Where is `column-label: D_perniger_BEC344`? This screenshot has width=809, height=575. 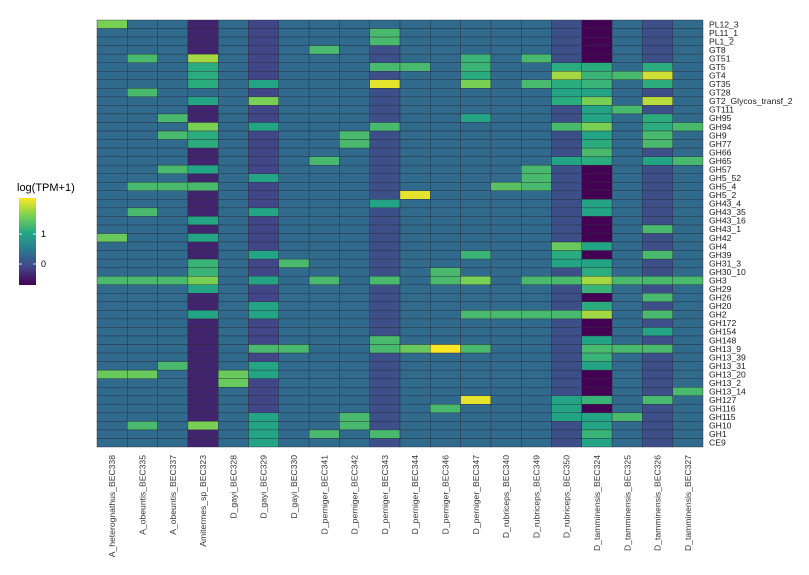
column-label: D_perniger_BEC344 is located at coordinates (415, 495).